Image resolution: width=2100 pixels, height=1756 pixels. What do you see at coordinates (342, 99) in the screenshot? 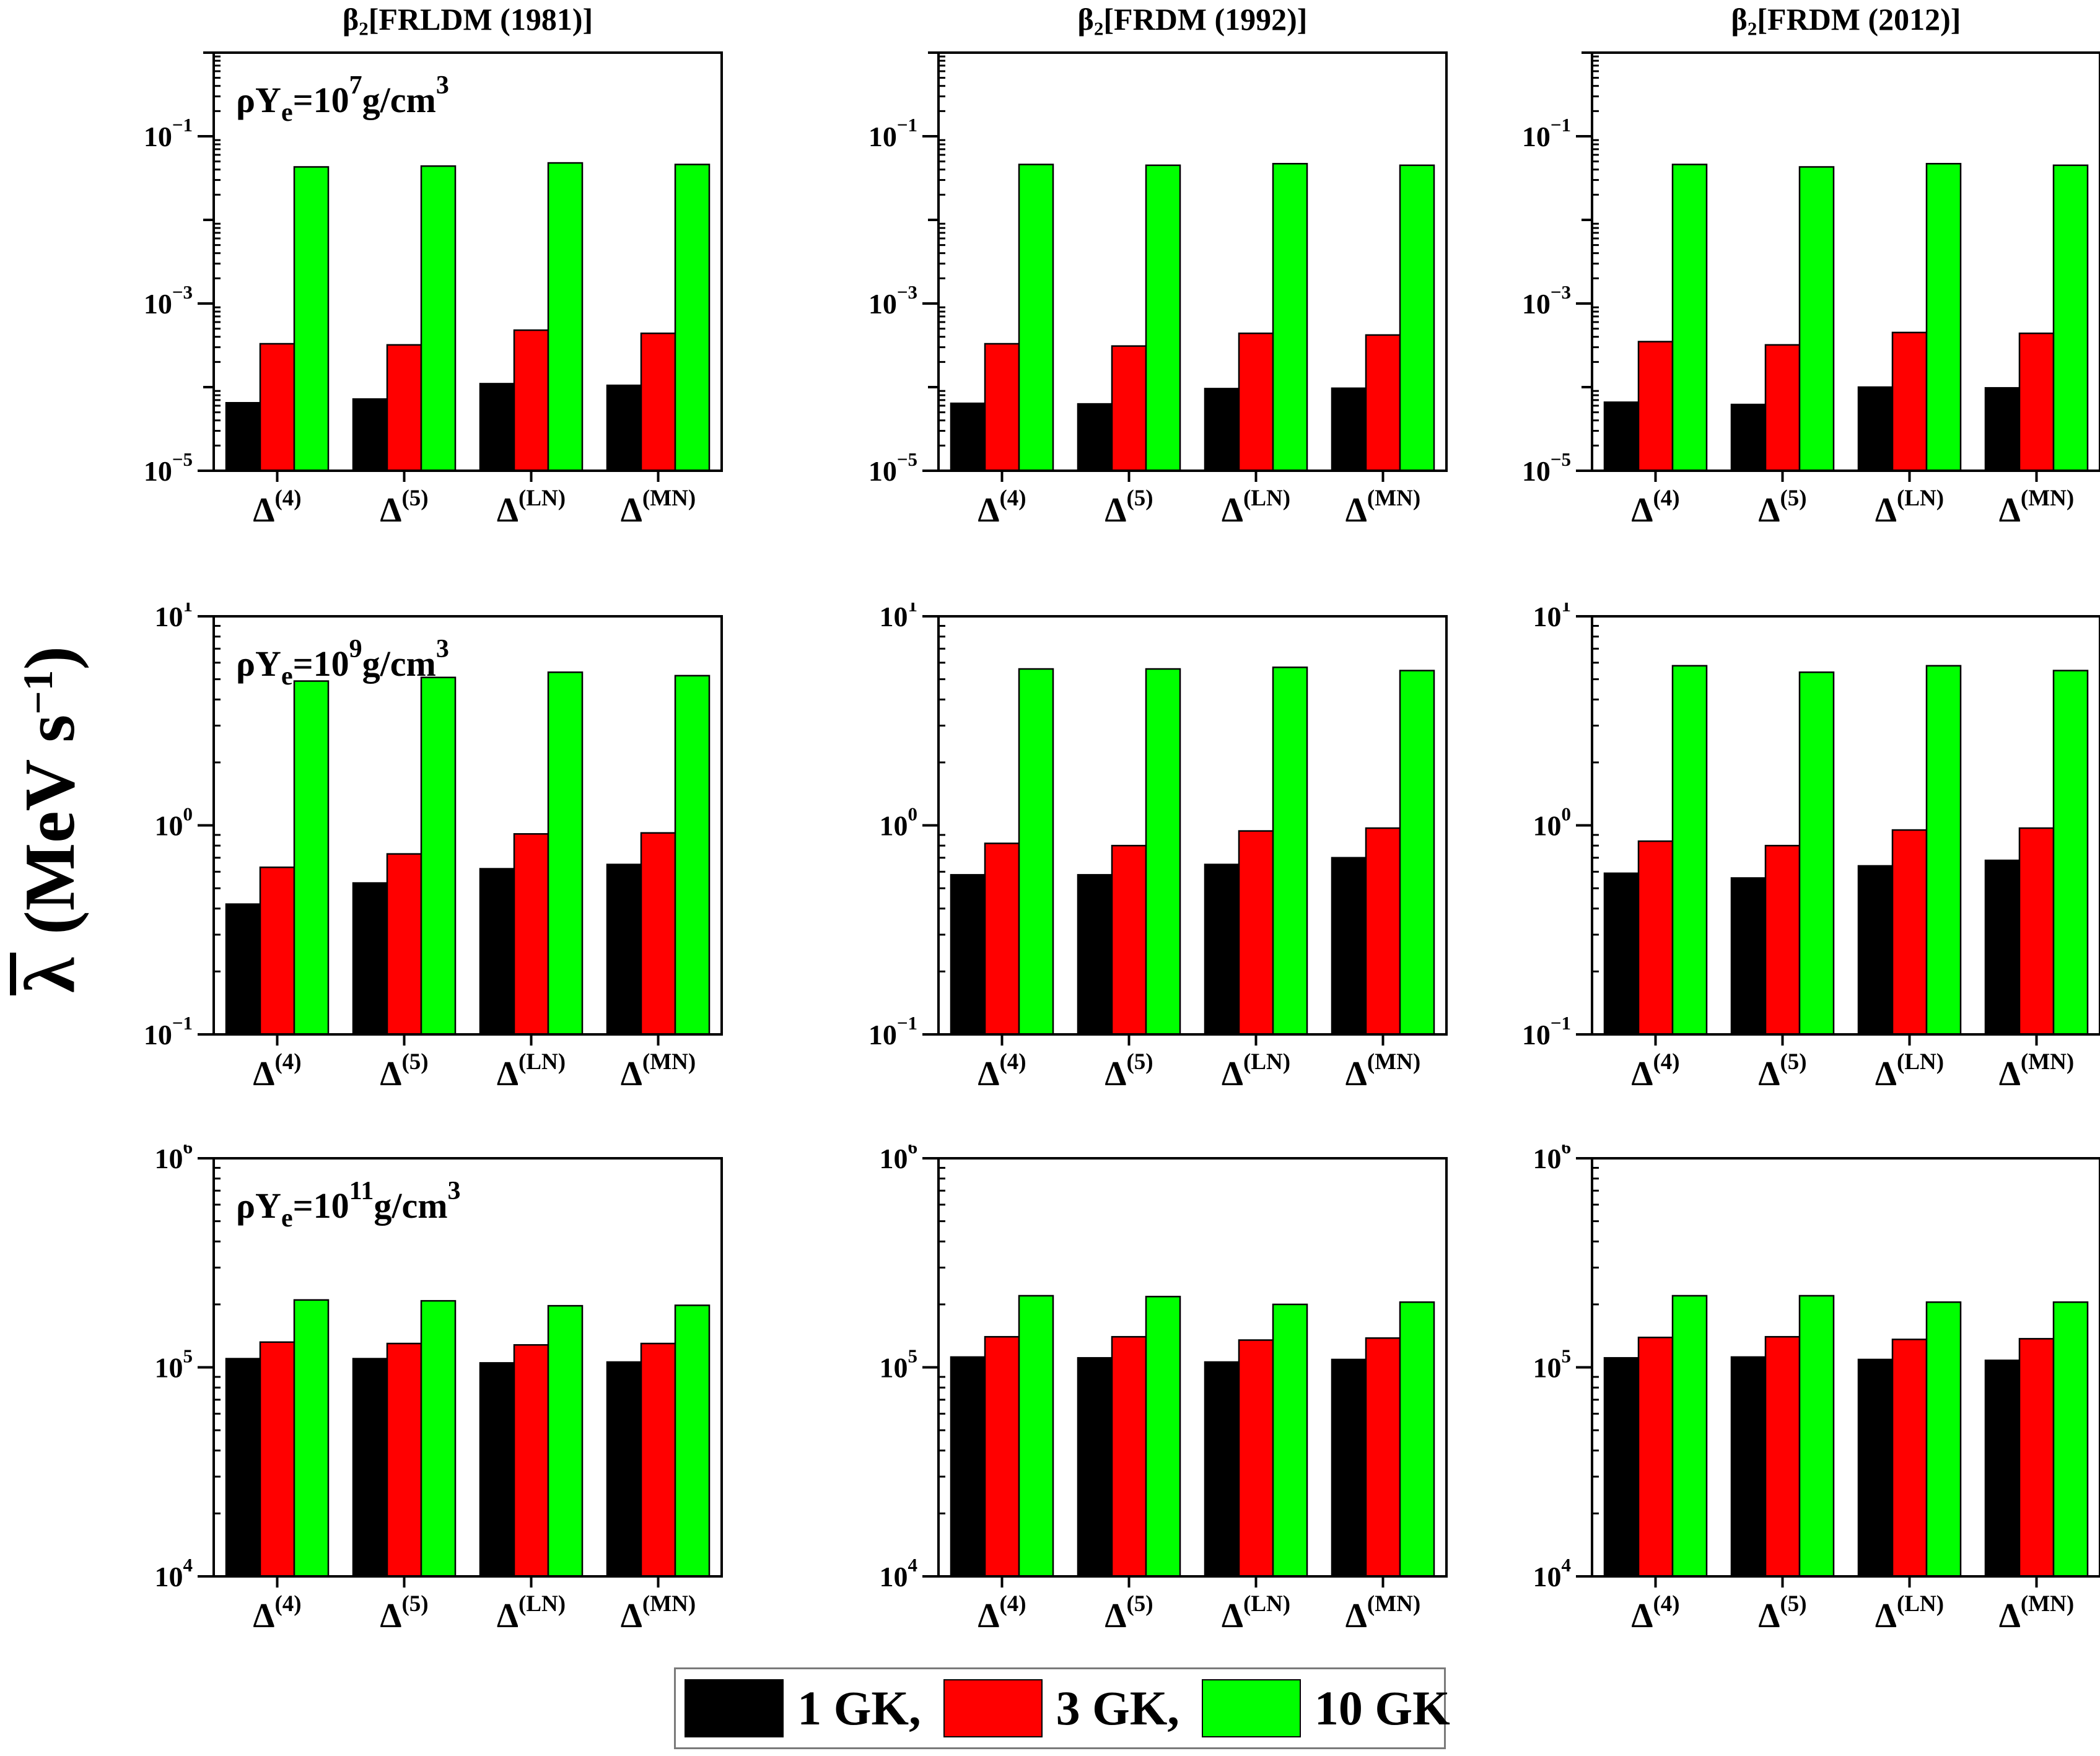
I see `density-inset-label: ρYe=107g/cm3` at bounding box center [342, 99].